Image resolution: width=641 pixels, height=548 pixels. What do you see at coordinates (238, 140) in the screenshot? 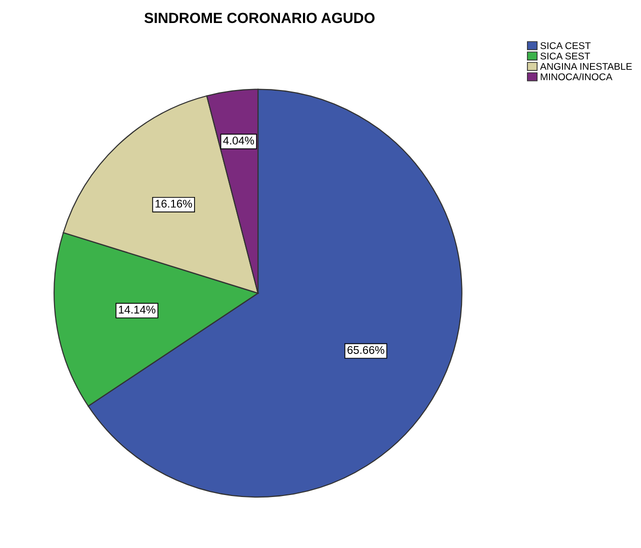
I see `data-label: 4.04%` at bounding box center [238, 140].